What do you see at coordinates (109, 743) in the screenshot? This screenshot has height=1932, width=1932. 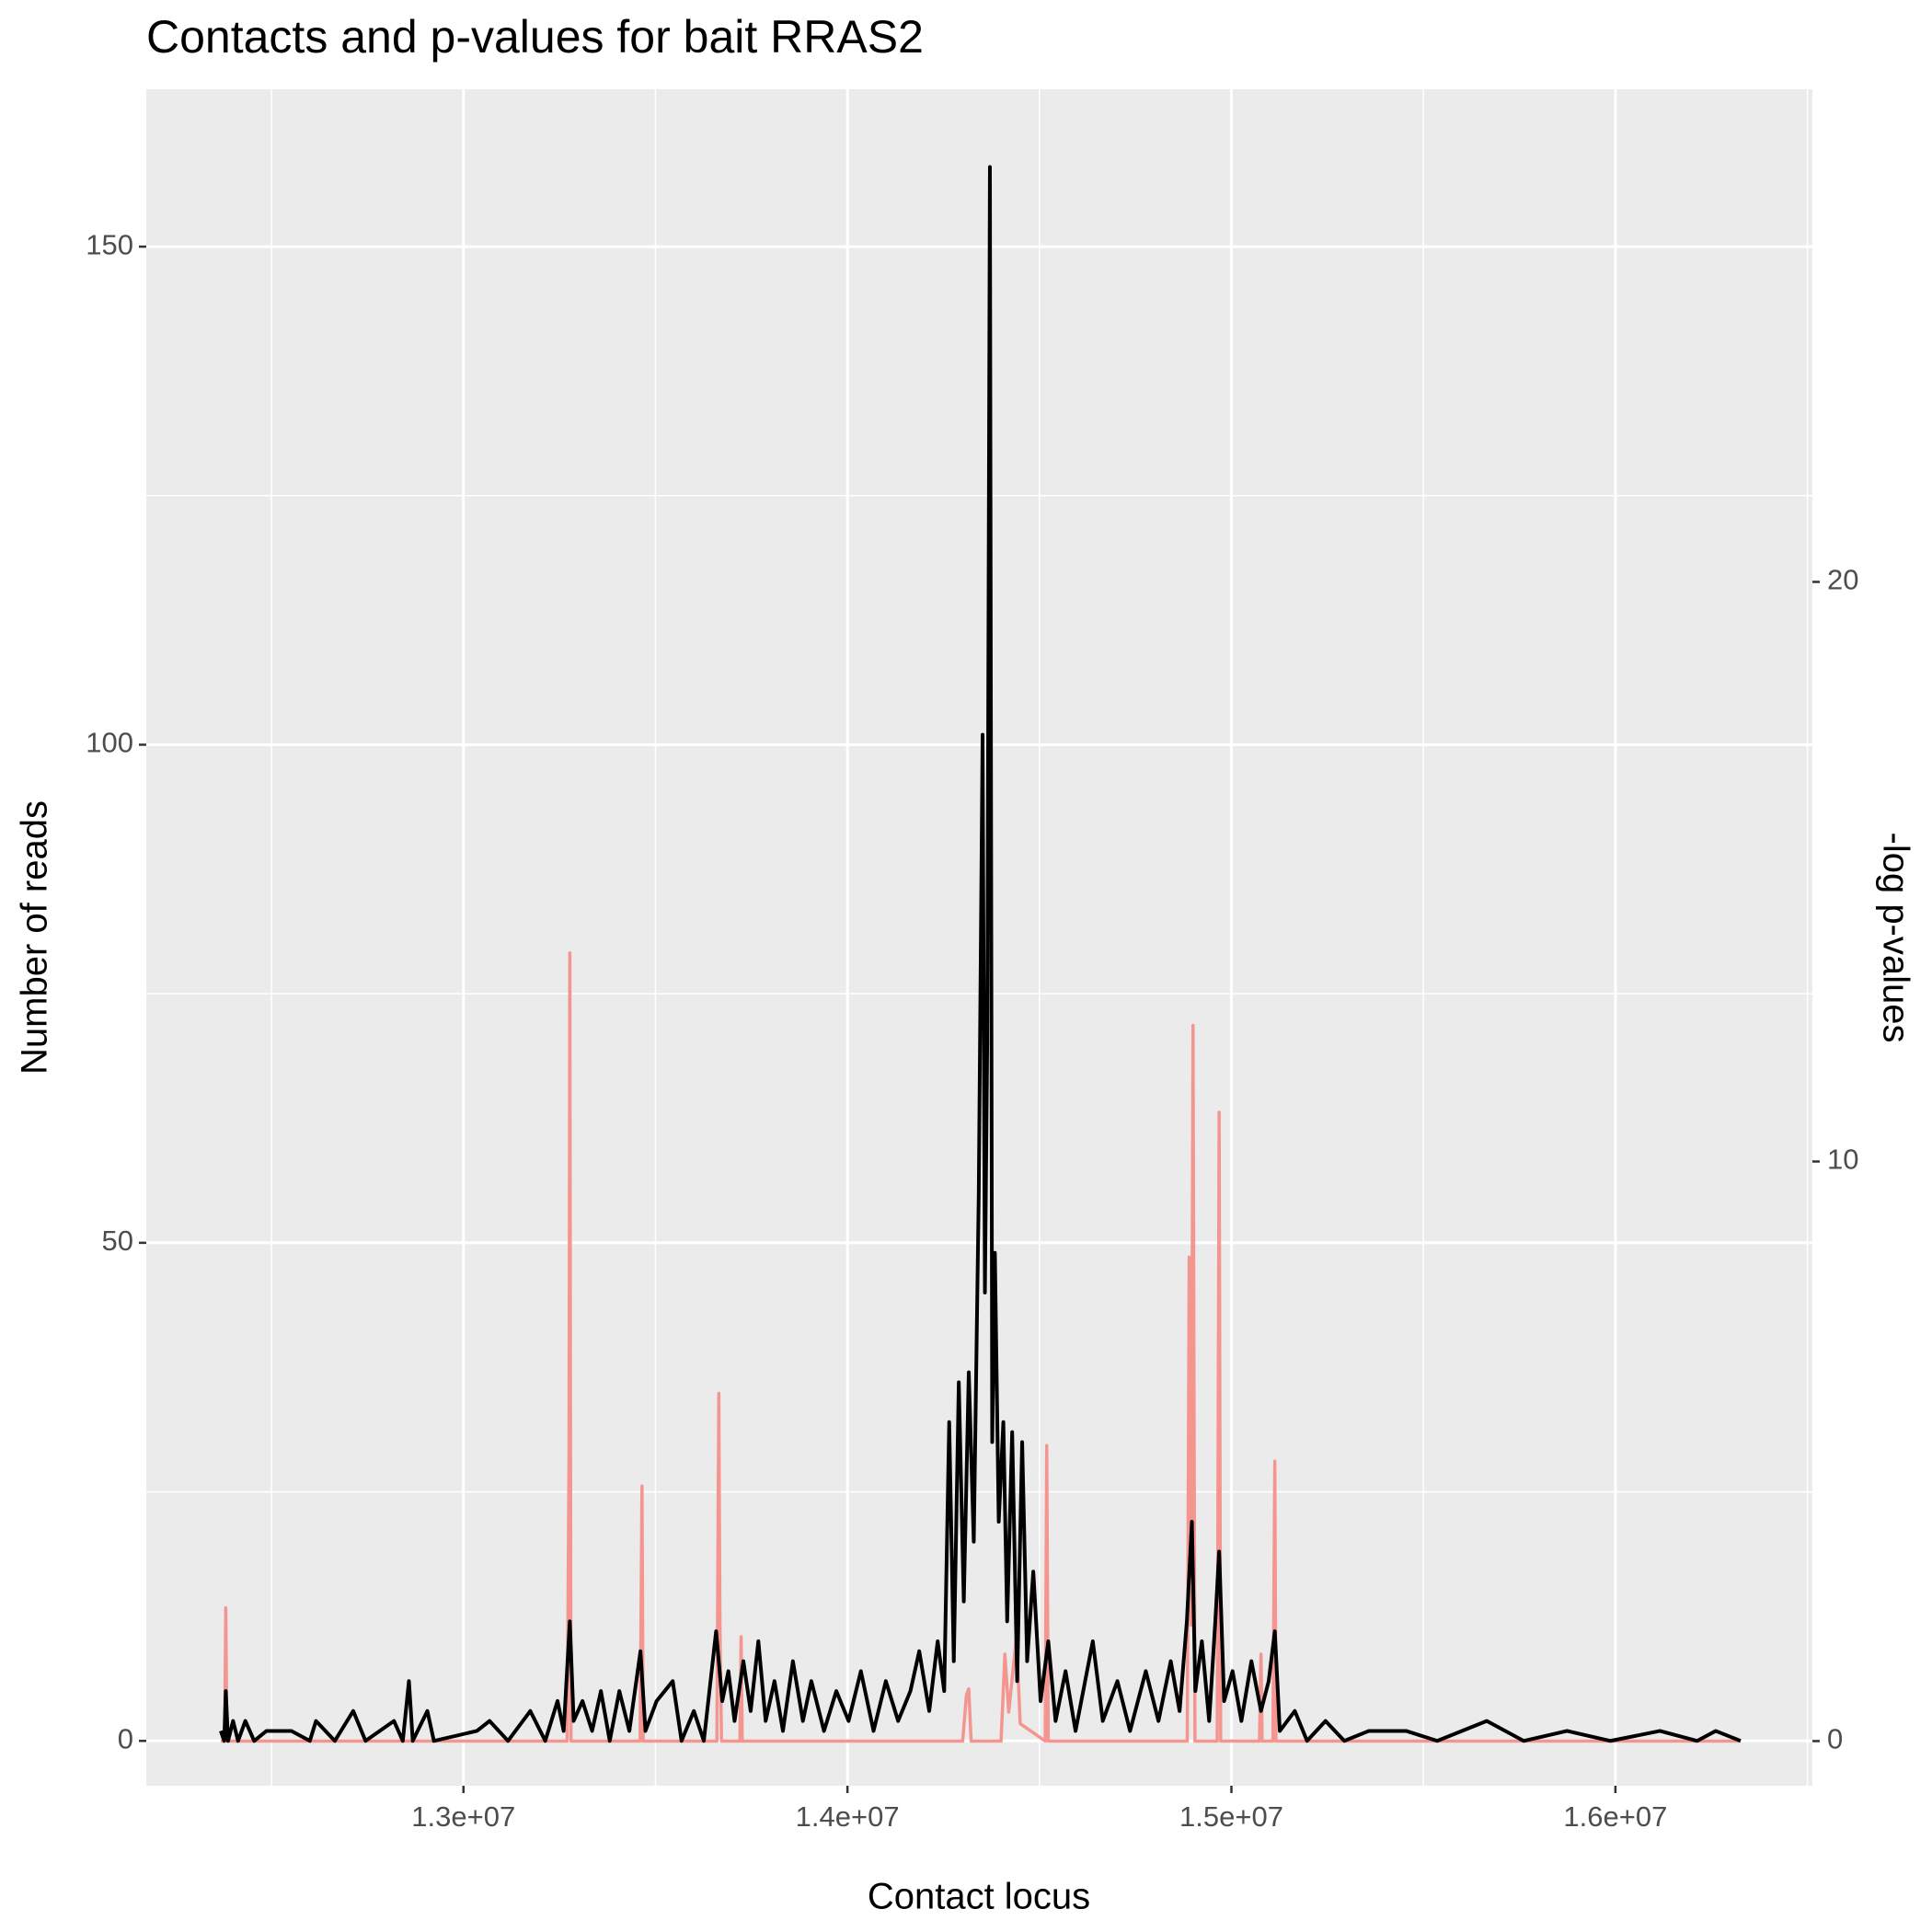 I see `y-tick-label: 100` at bounding box center [109, 743].